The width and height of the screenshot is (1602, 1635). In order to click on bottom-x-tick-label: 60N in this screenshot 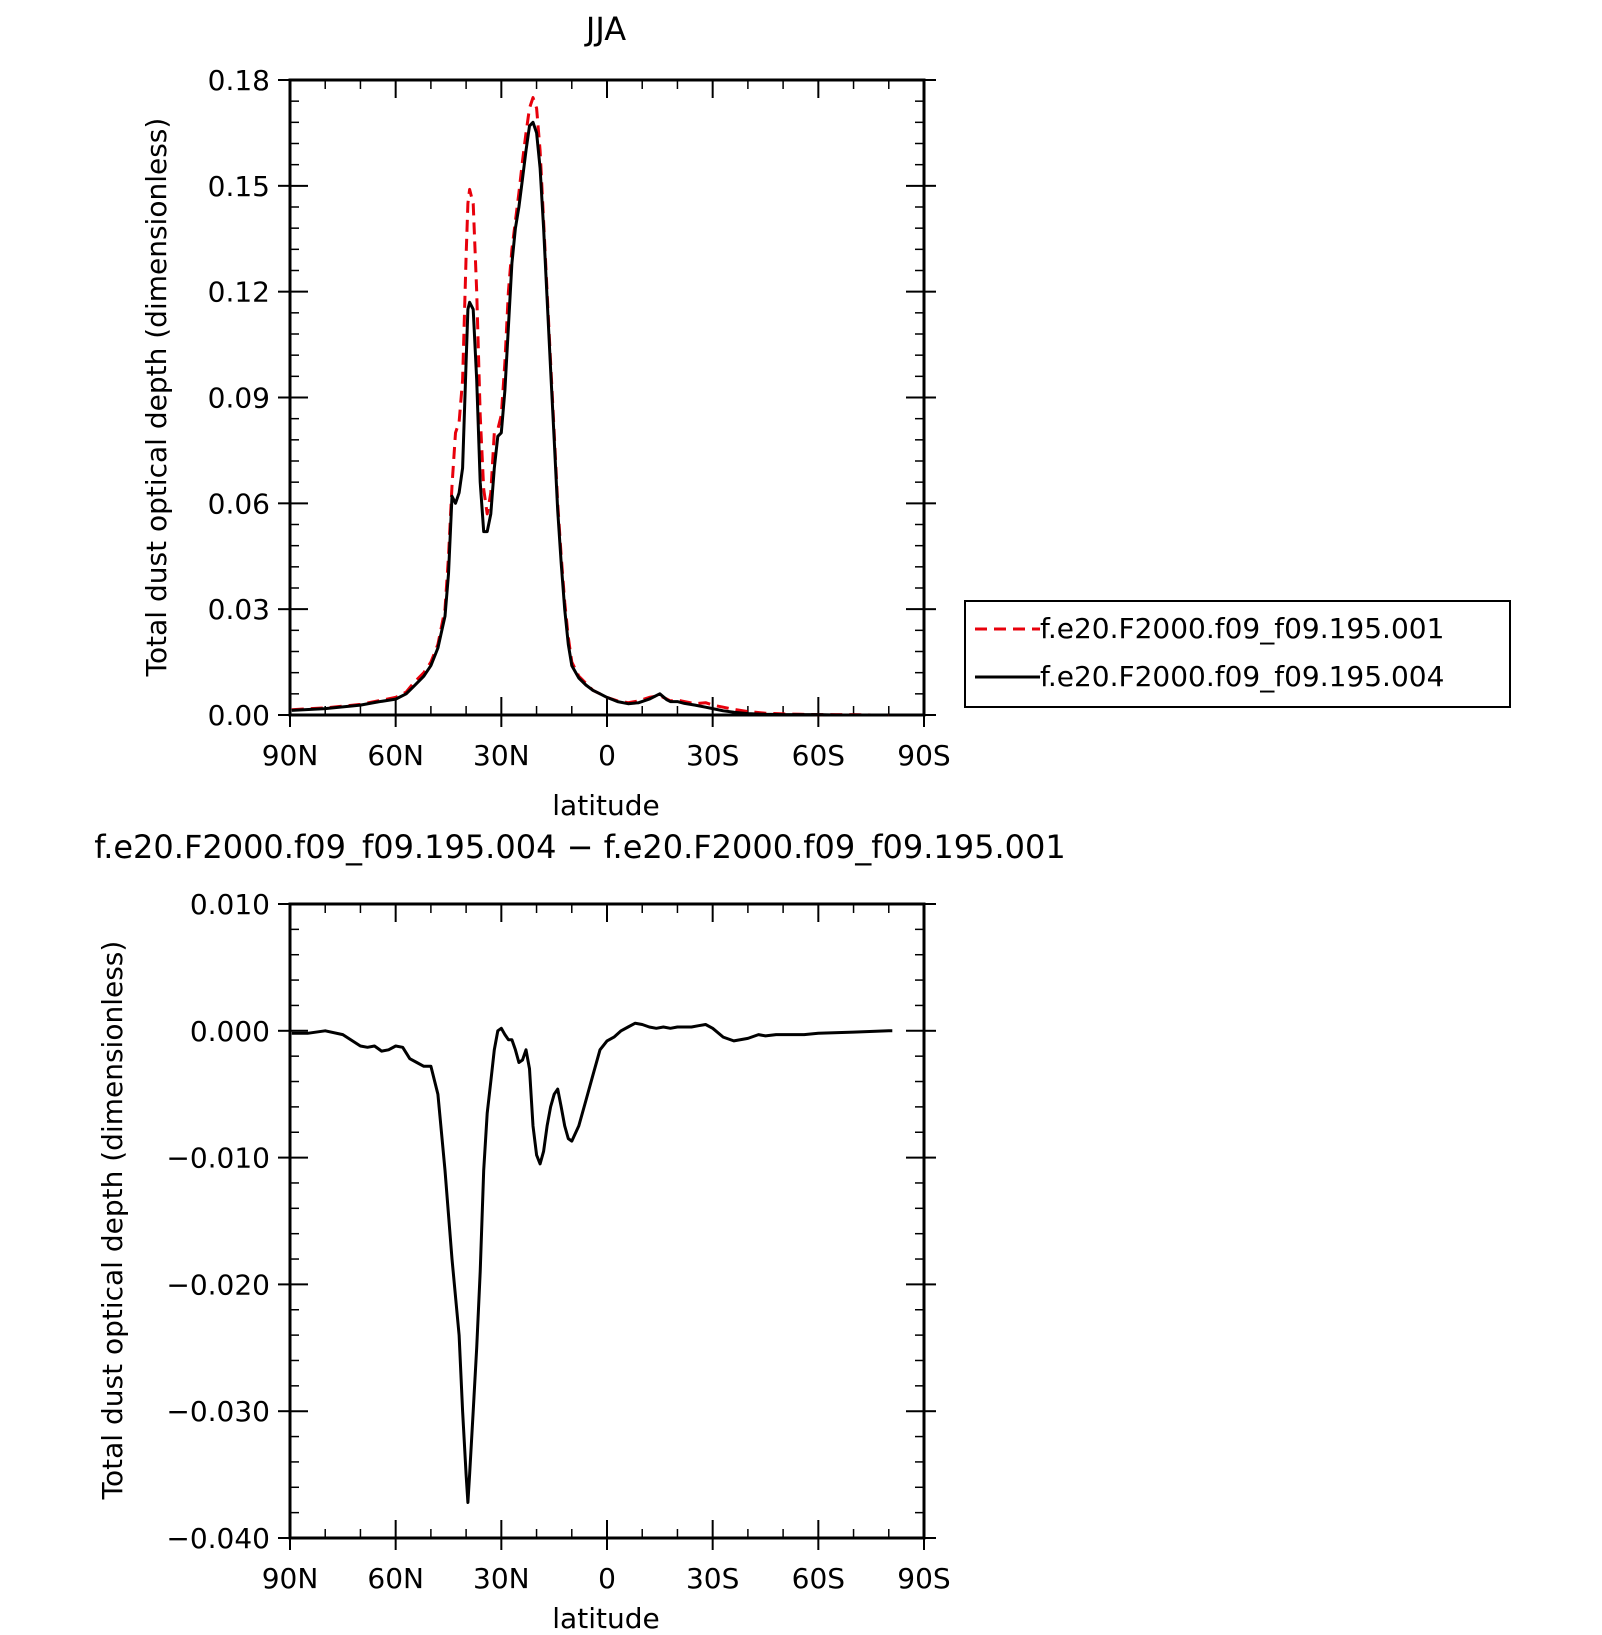, I will do `click(395, 1578)`.